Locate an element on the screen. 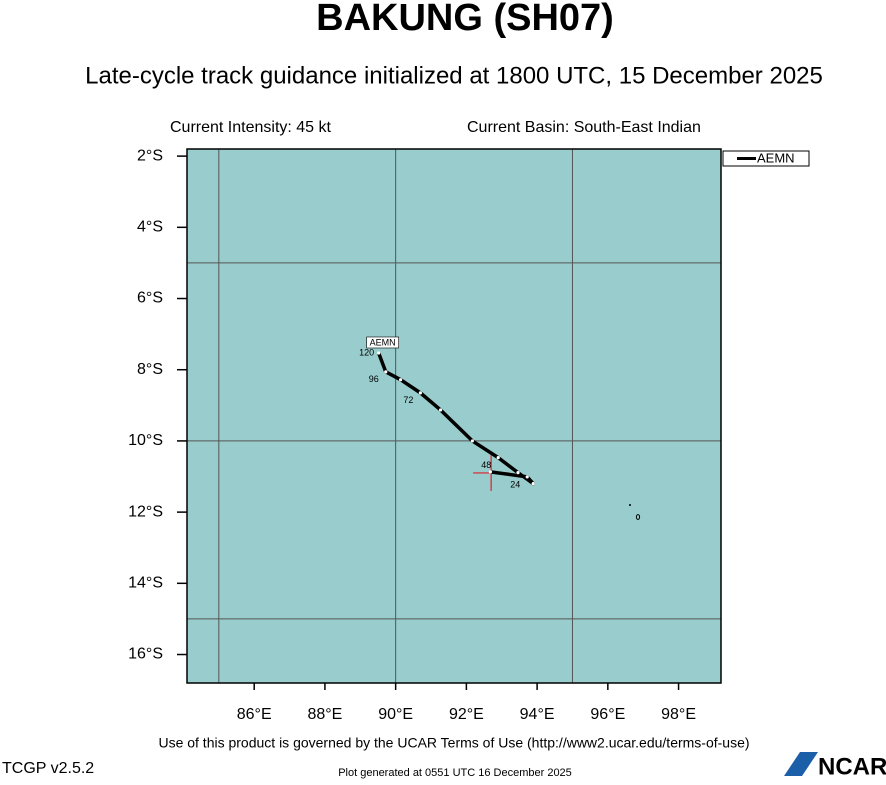  x-tick-label: 88°E is located at coordinates (324, 714).